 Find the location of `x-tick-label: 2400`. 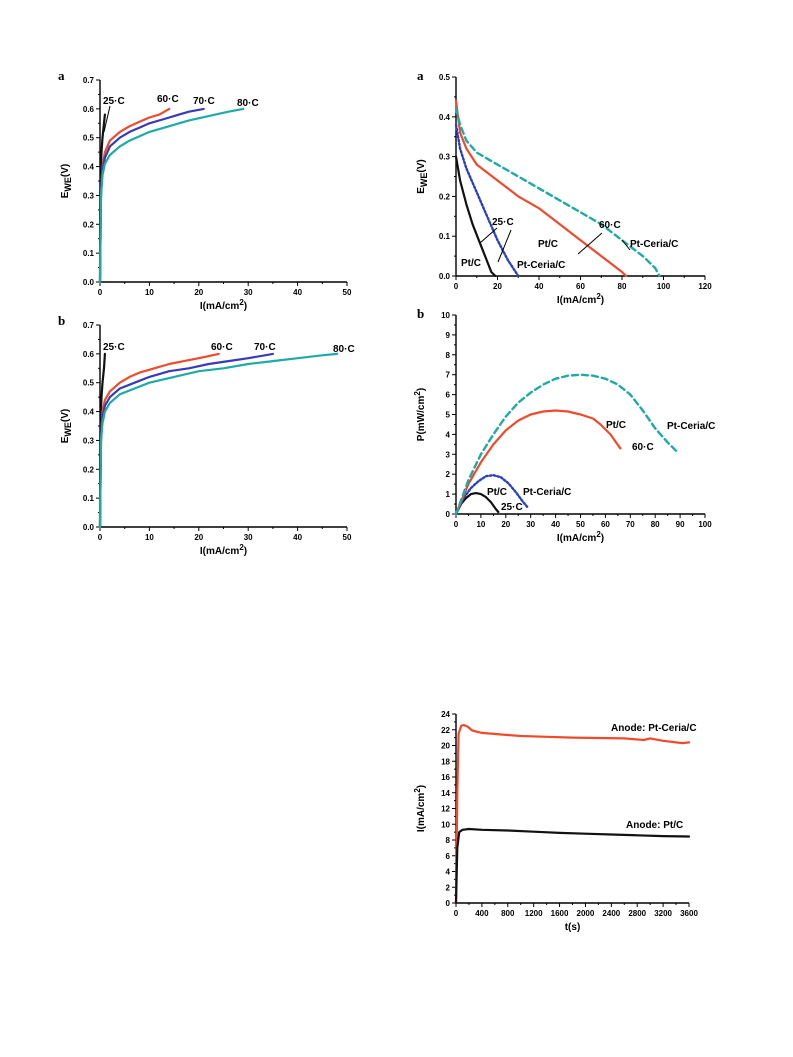

x-tick-label: 2400 is located at coordinates (611, 913).